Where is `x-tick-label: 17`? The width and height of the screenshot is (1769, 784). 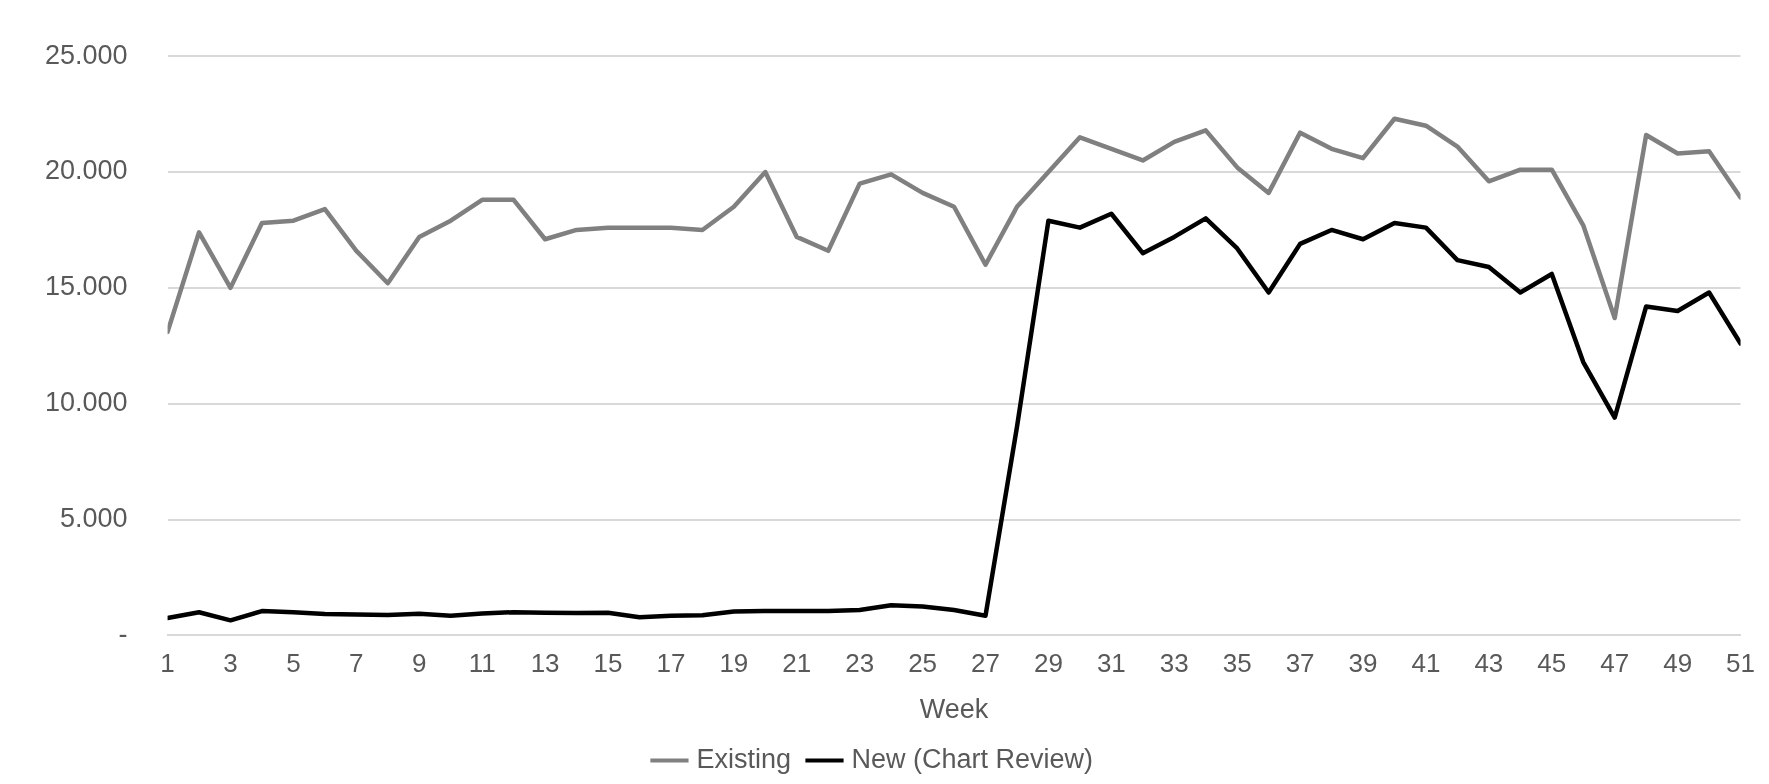
x-tick-label: 17 is located at coordinates (671, 663).